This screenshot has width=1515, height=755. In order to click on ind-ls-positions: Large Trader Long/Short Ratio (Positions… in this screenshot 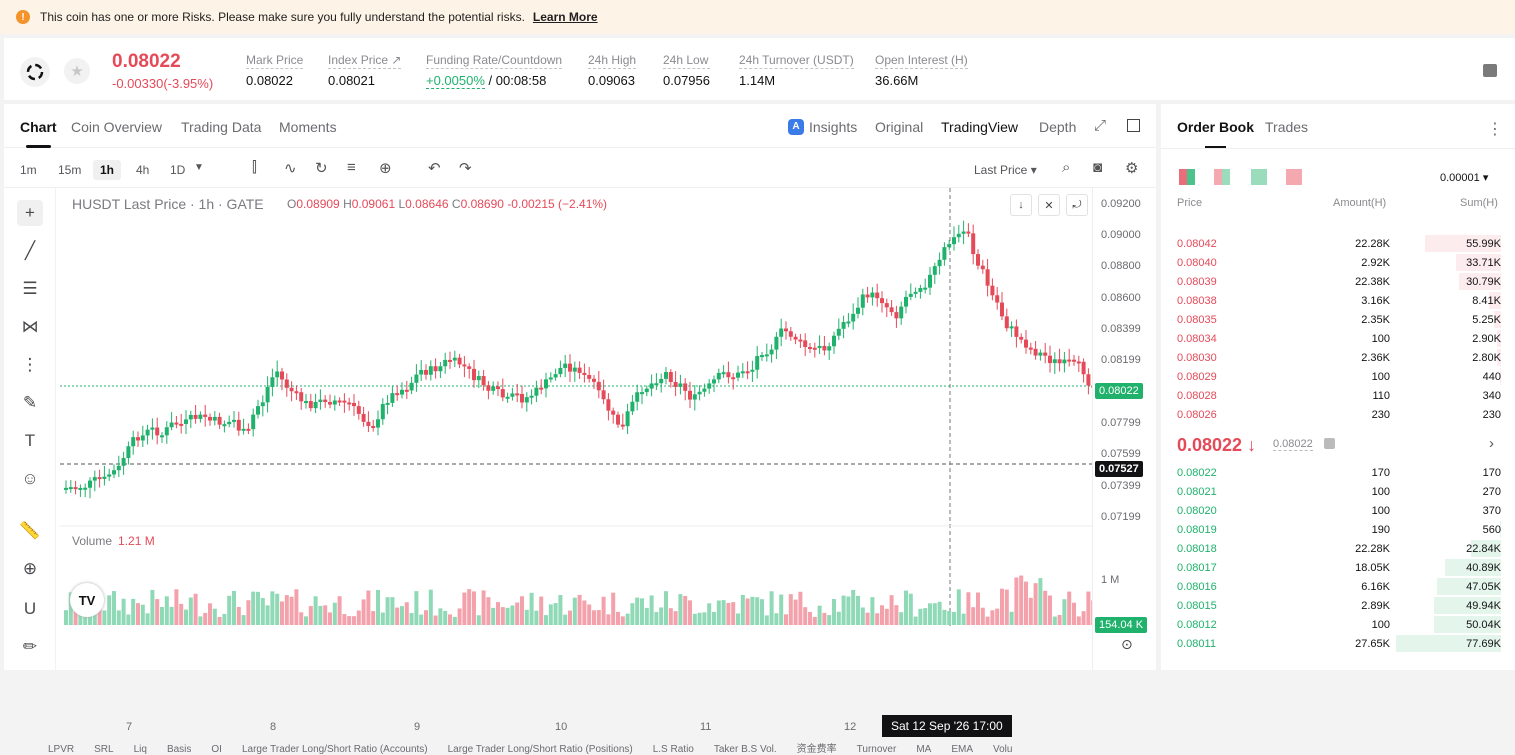, I will do `click(540, 749)`.